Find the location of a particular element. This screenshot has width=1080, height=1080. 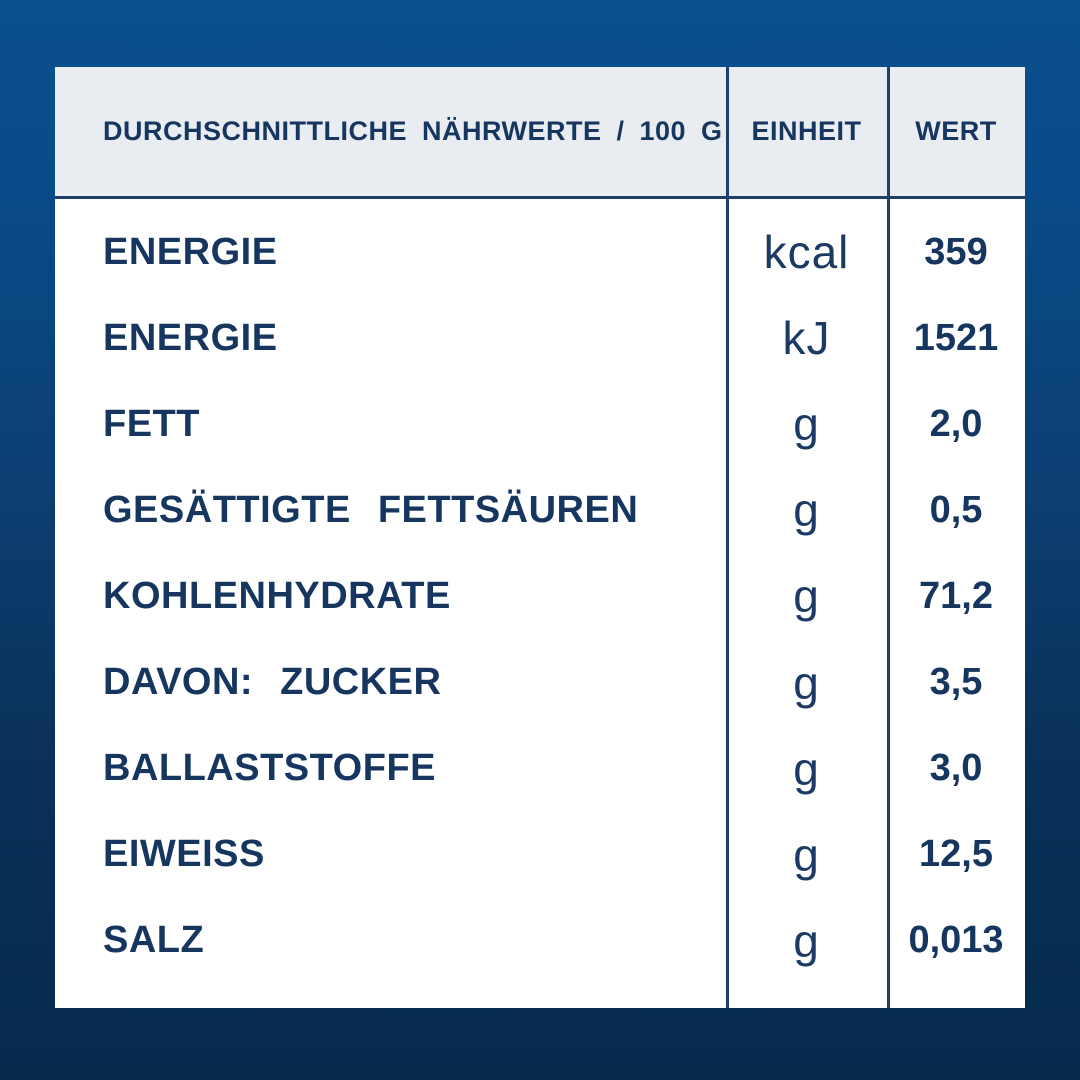

row-nutrient-label: SALZ is located at coordinates (154, 940).